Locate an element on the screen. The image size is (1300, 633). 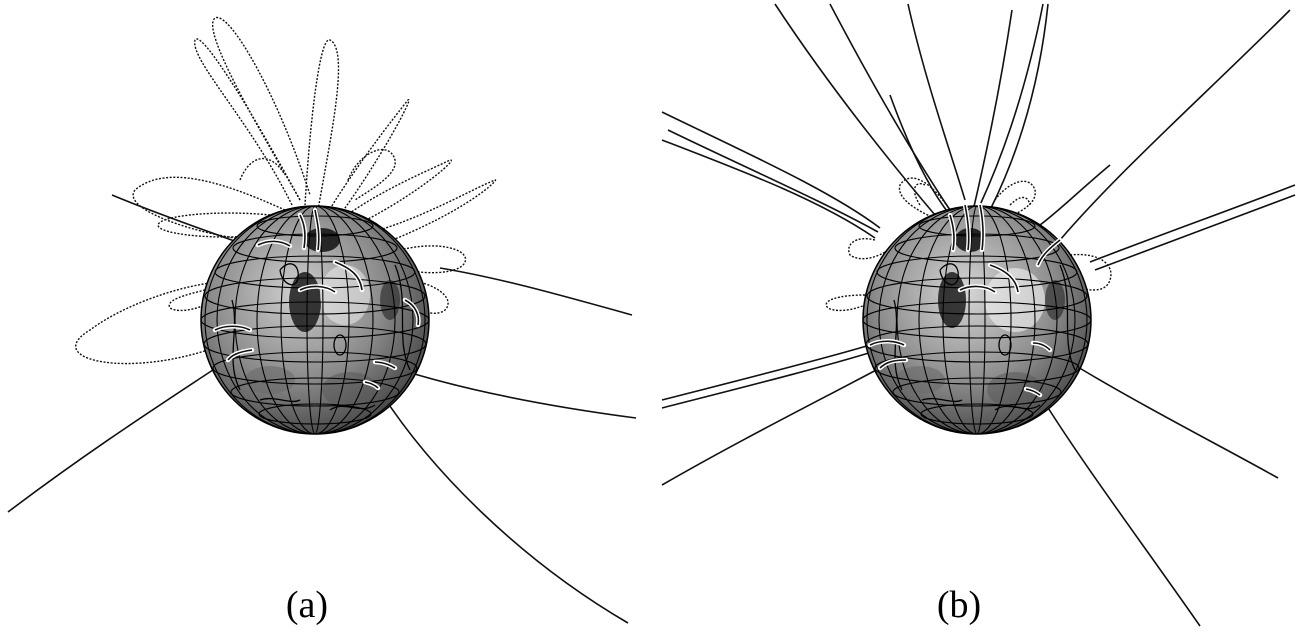
sun-sphere is located at coordinates (315, 320).